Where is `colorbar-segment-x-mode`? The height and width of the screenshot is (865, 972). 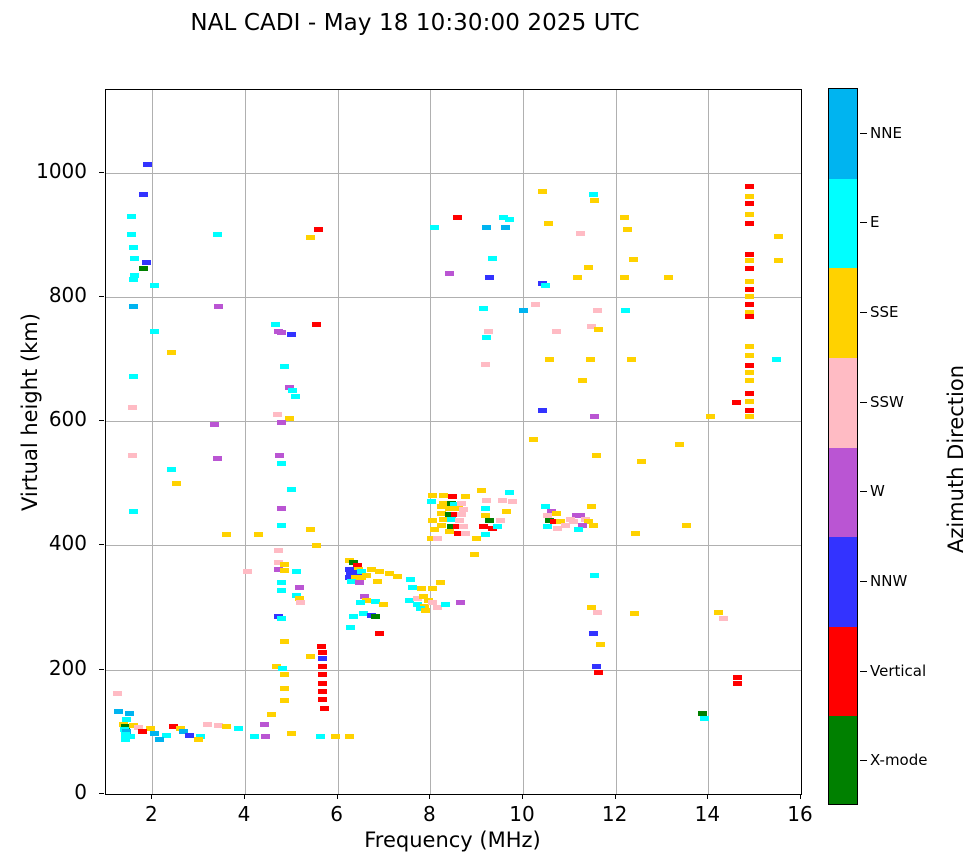 colorbar-segment-x-mode is located at coordinates (843, 760).